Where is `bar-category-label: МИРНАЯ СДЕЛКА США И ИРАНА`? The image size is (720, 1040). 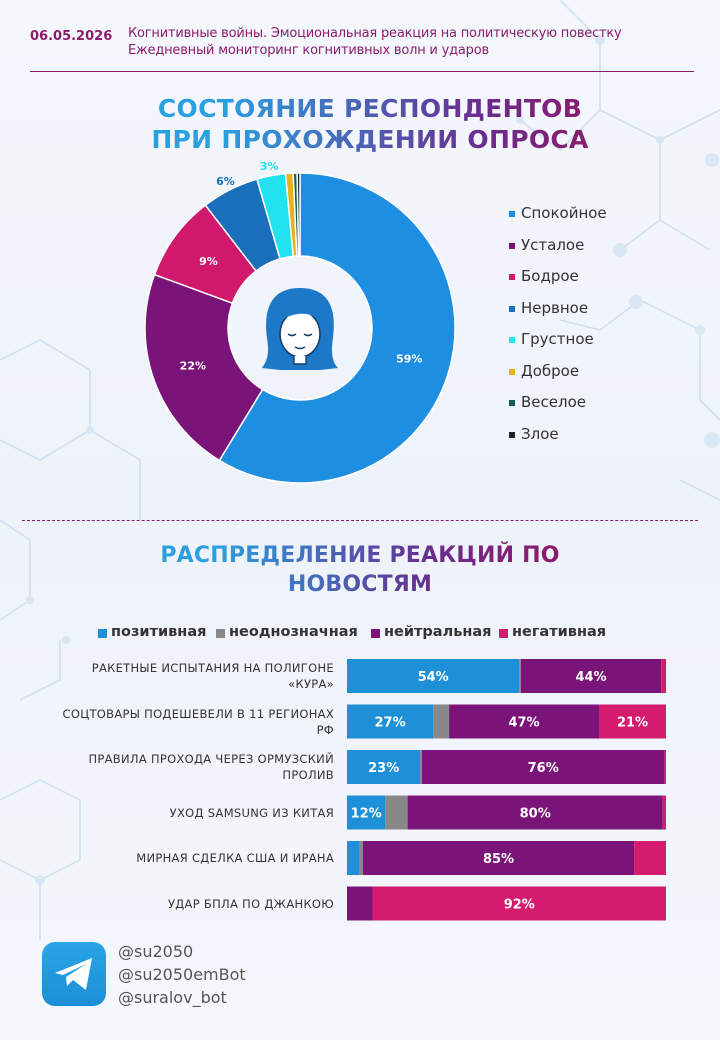
bar-category-label: МИРНАЯ СДЕЛКА США И ИРАНА is located at coordinates (184, 858).